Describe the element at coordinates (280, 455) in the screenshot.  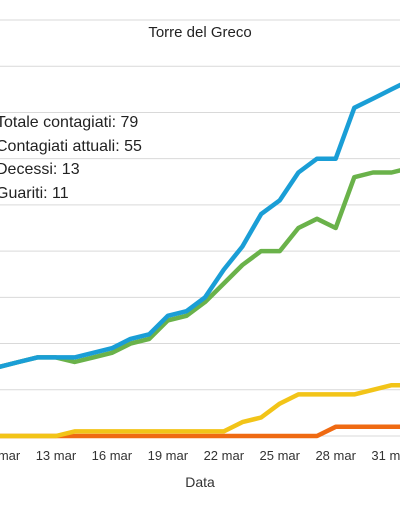
I see `x-tick-label: 25 mar` at that location.